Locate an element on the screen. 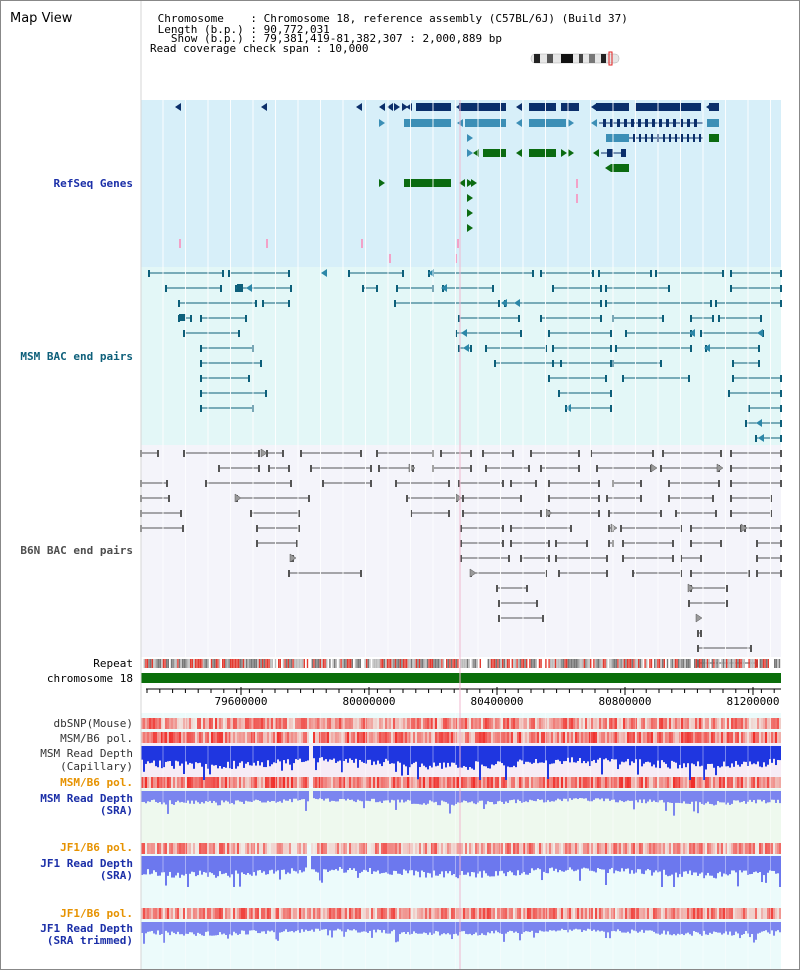 This screenshot has height=970, width=800. gene-strand-arrow is located at coordinates (571, 153).